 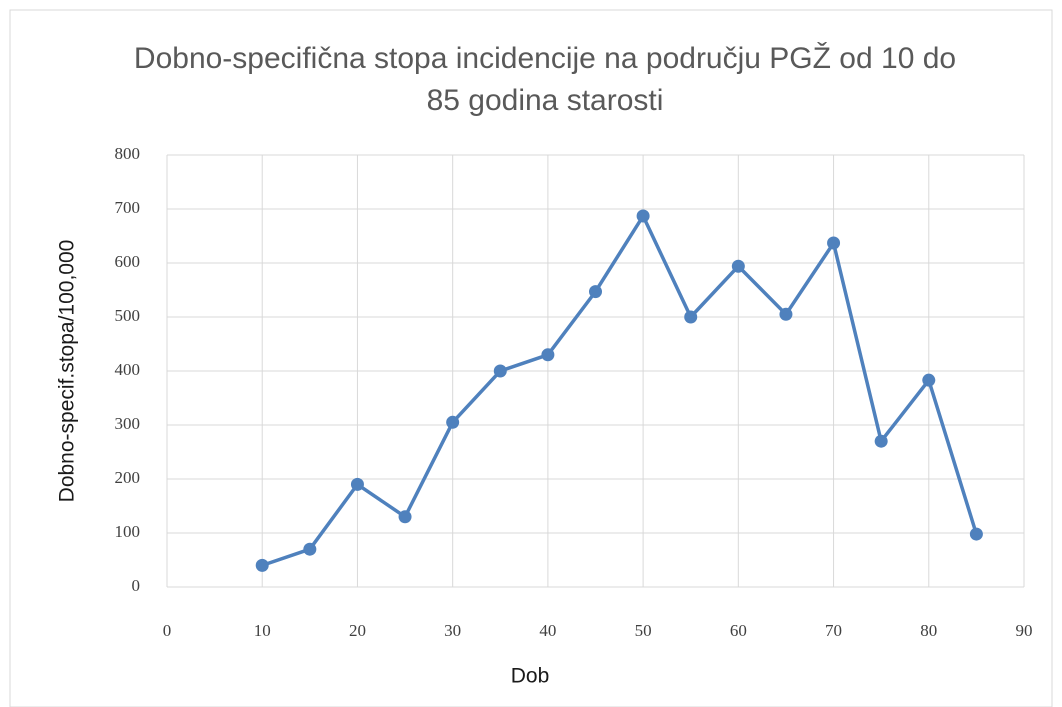 What do you see at coordinates (128, 315) in the screenshot?
I see `y-tick-label: 500` at bounding box center [128, 315].